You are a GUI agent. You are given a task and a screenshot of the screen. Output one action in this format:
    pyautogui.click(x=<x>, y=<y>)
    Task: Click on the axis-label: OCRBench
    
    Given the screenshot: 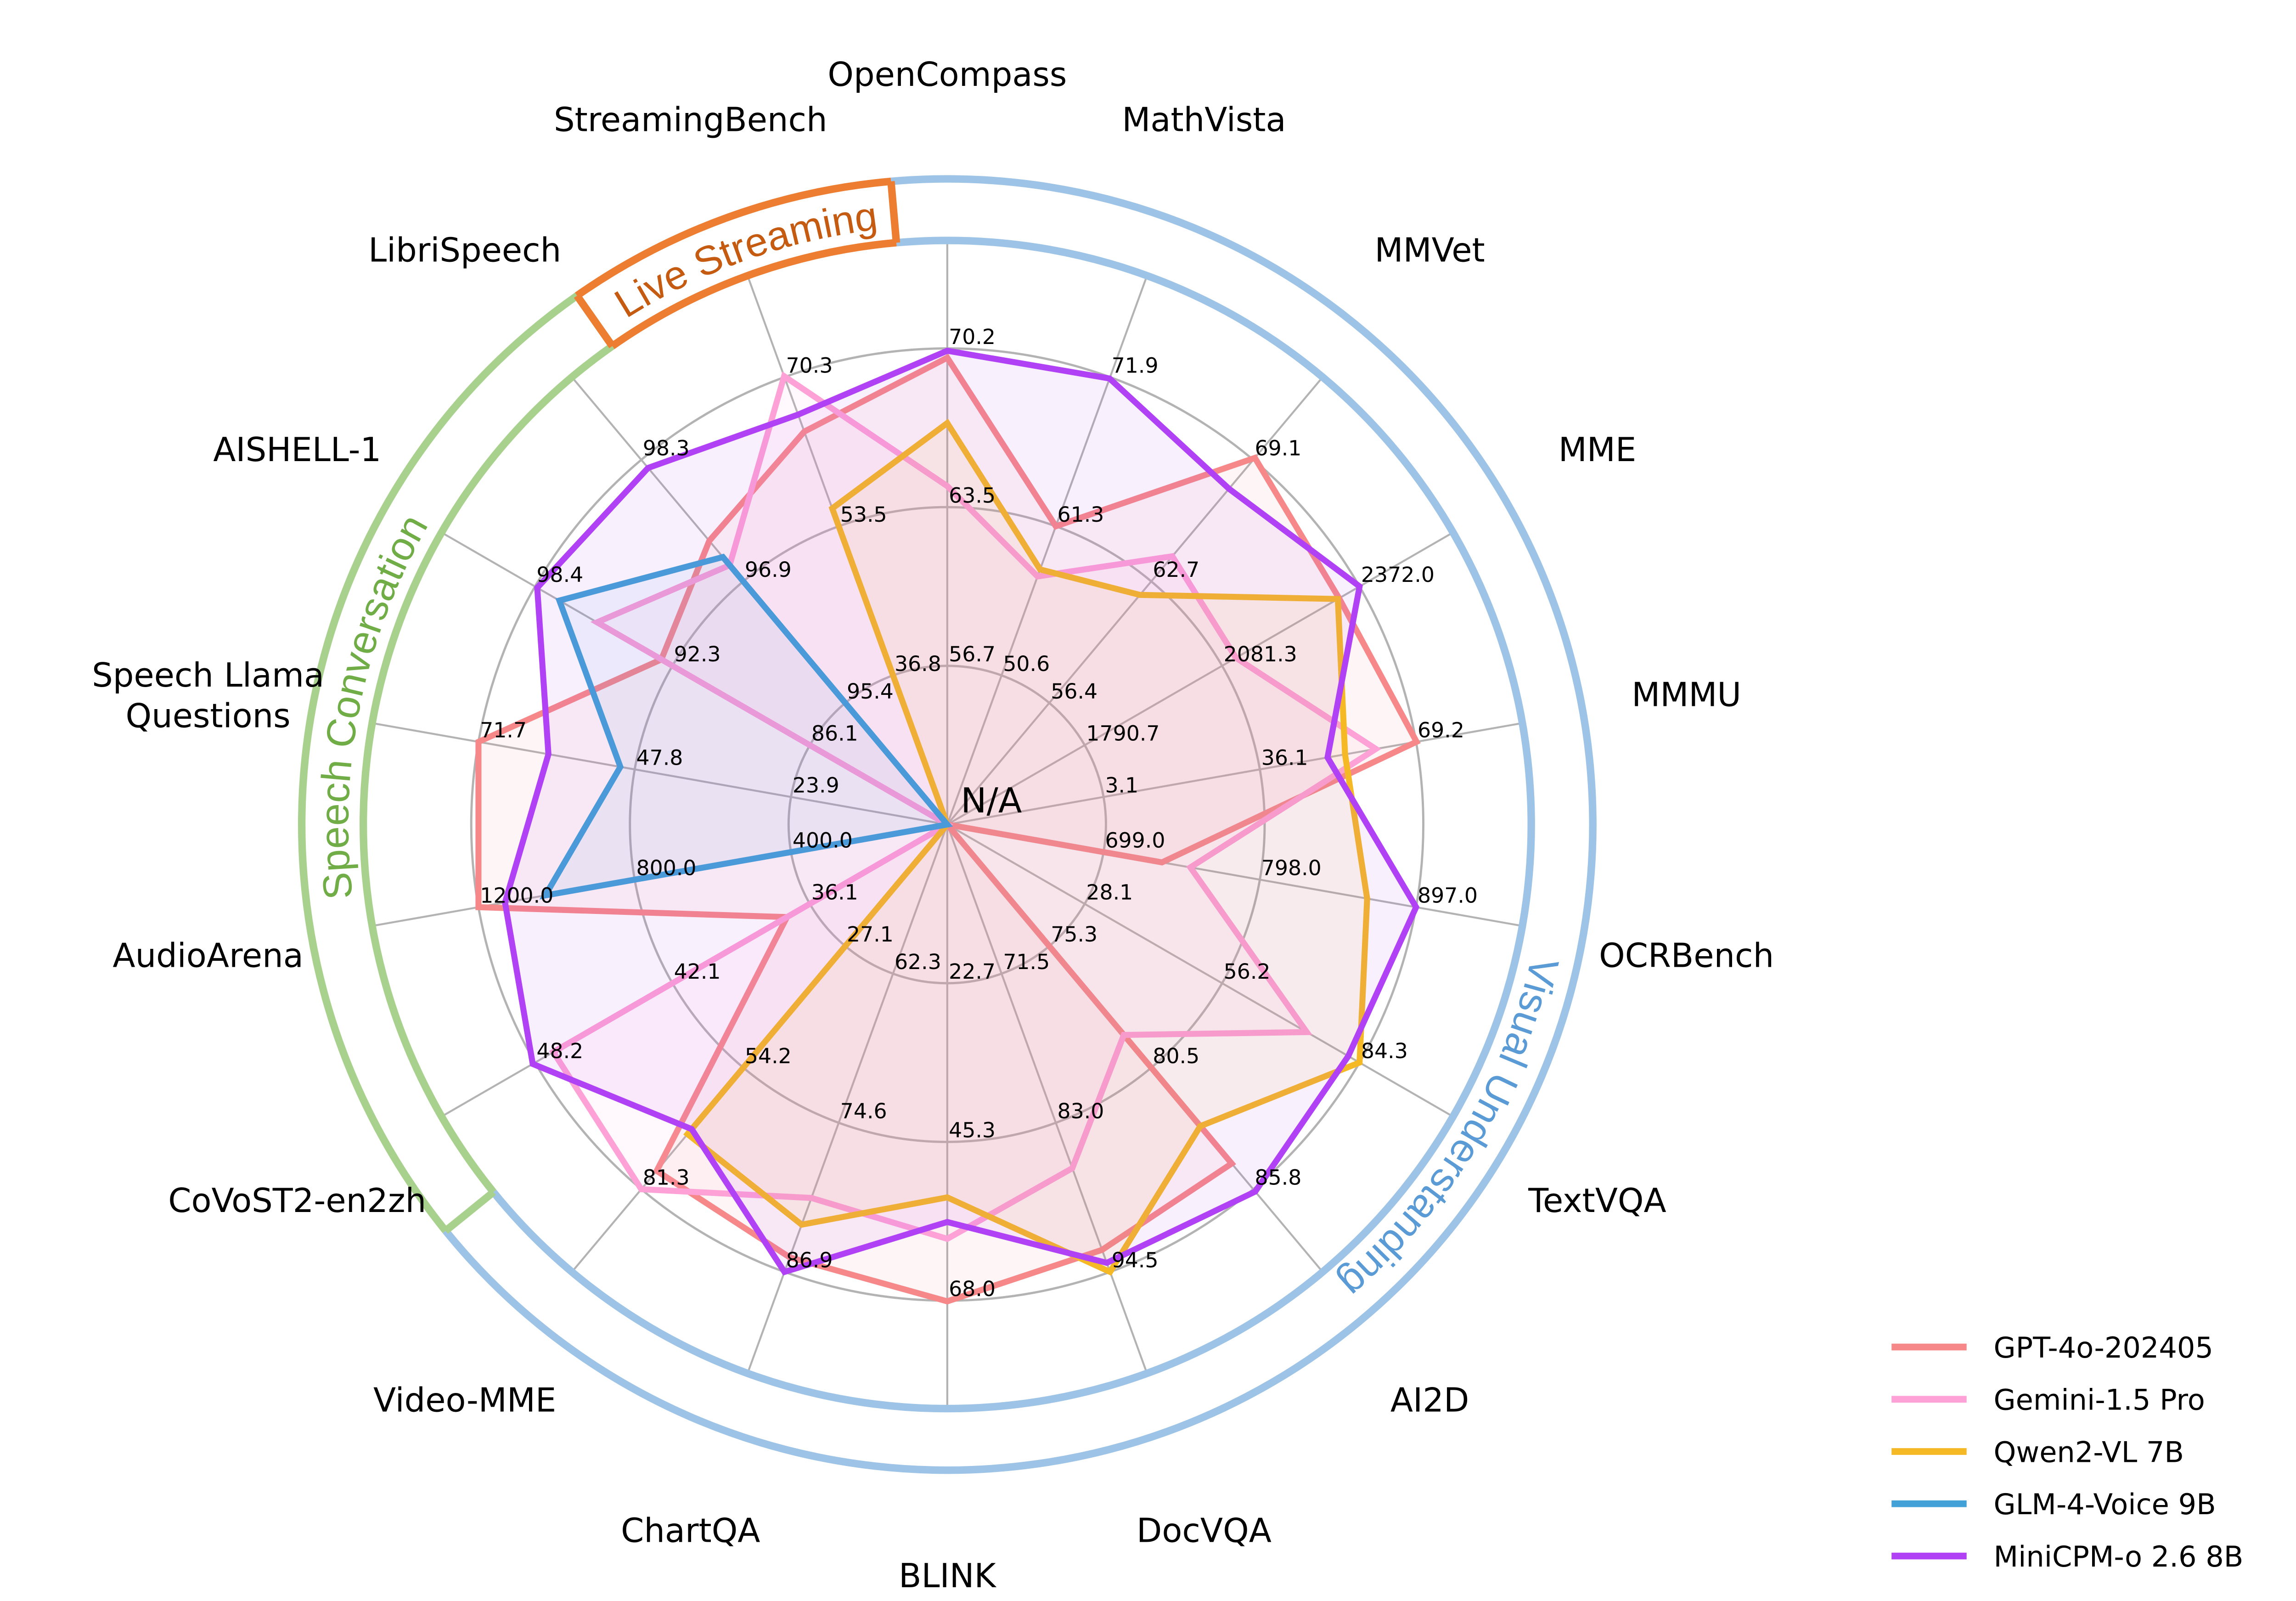 What is the action you would take?
    pyautogui.click(x=1686, y=955)
    